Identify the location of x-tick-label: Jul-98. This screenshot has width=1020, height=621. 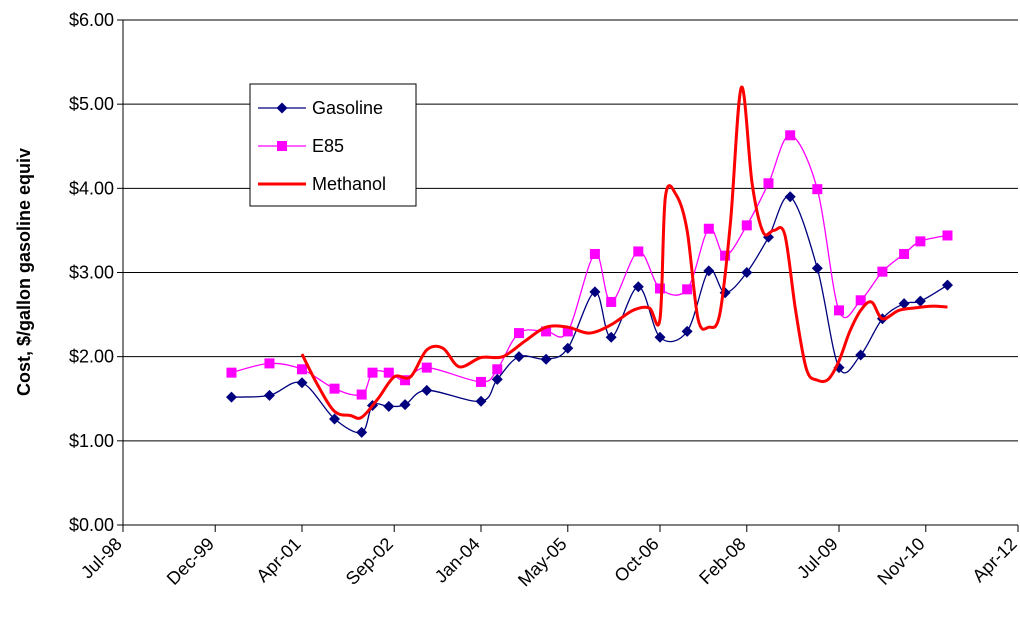
(101, 558).